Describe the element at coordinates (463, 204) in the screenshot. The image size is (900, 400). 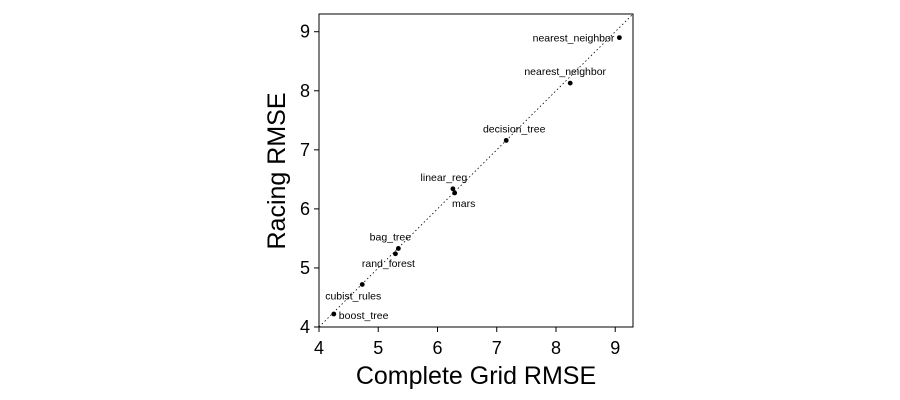
I see `point-label: mars` at that location.